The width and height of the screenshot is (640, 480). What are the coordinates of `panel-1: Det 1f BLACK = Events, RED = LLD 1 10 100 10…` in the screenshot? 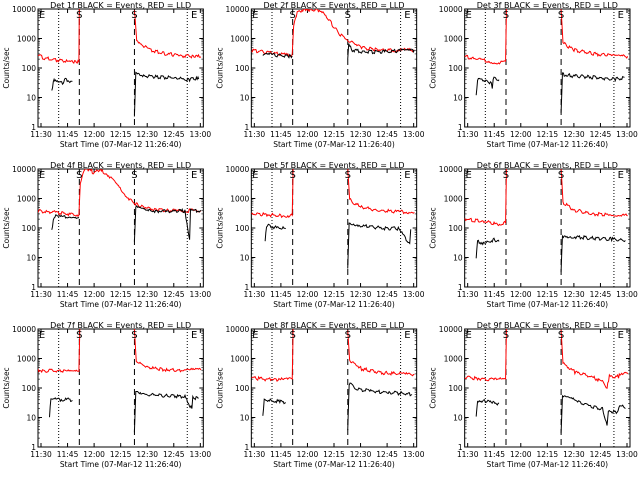 It's located at (106, 75).